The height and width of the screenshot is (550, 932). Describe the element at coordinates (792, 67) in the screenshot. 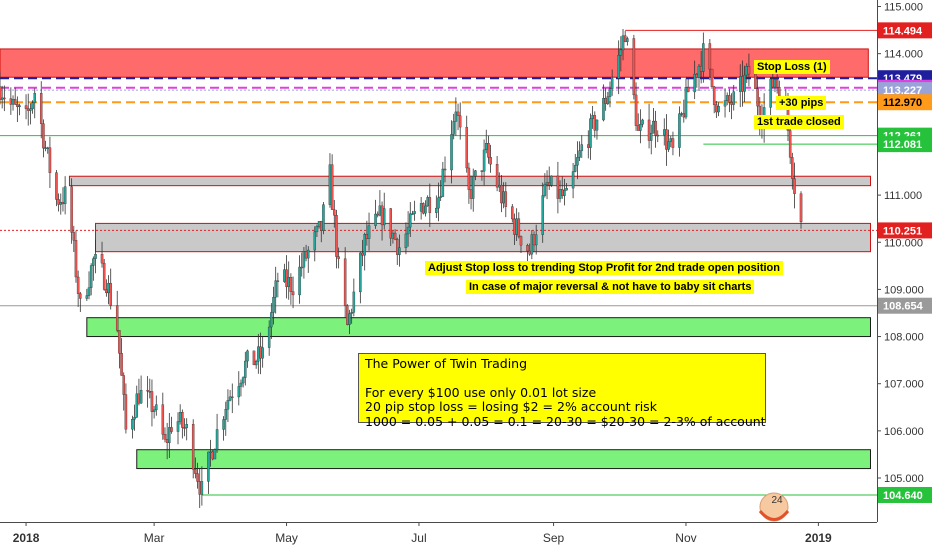

I see `stop-loss-note: Stop Loss (1)` at that location.